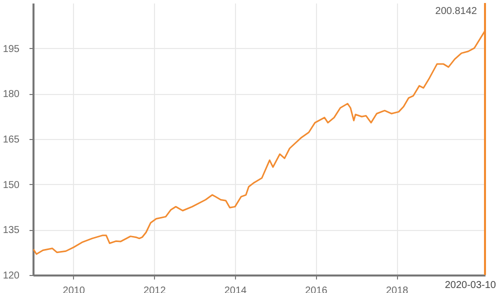 This screenshot has width=498, height=293. I want to click on annotation: 200.8142, so click(456, 11).